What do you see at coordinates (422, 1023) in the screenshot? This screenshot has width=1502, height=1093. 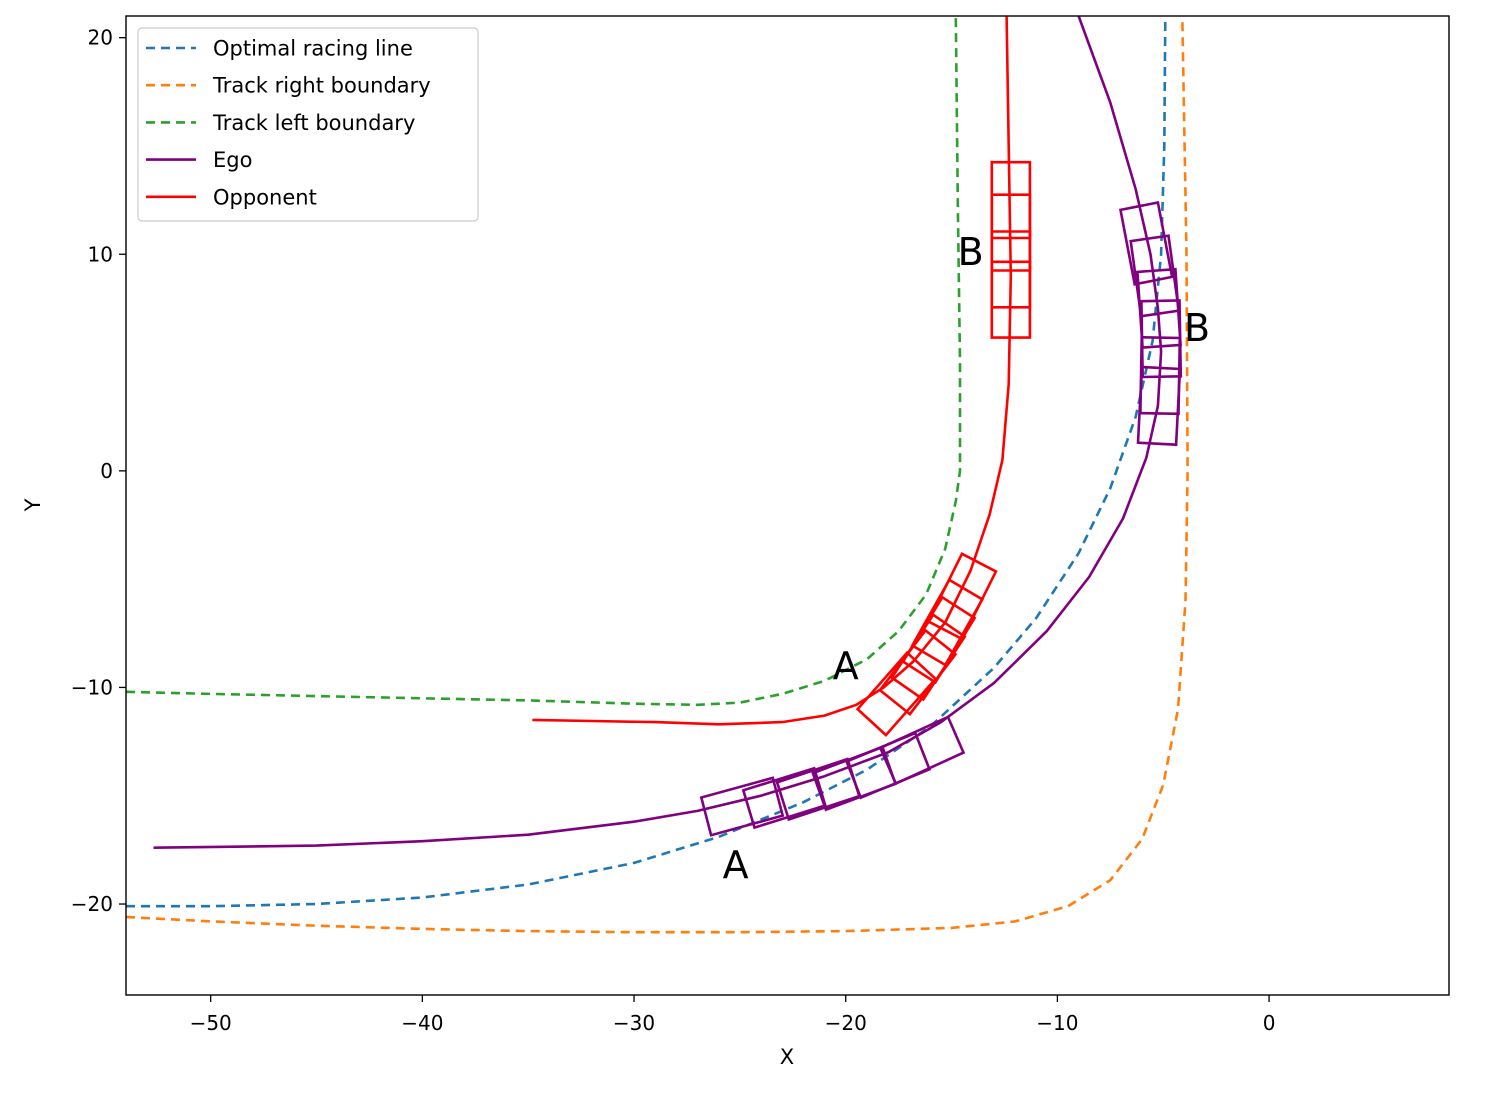 I see `x-tick-label: −40` at bounding box center [422, 1023].